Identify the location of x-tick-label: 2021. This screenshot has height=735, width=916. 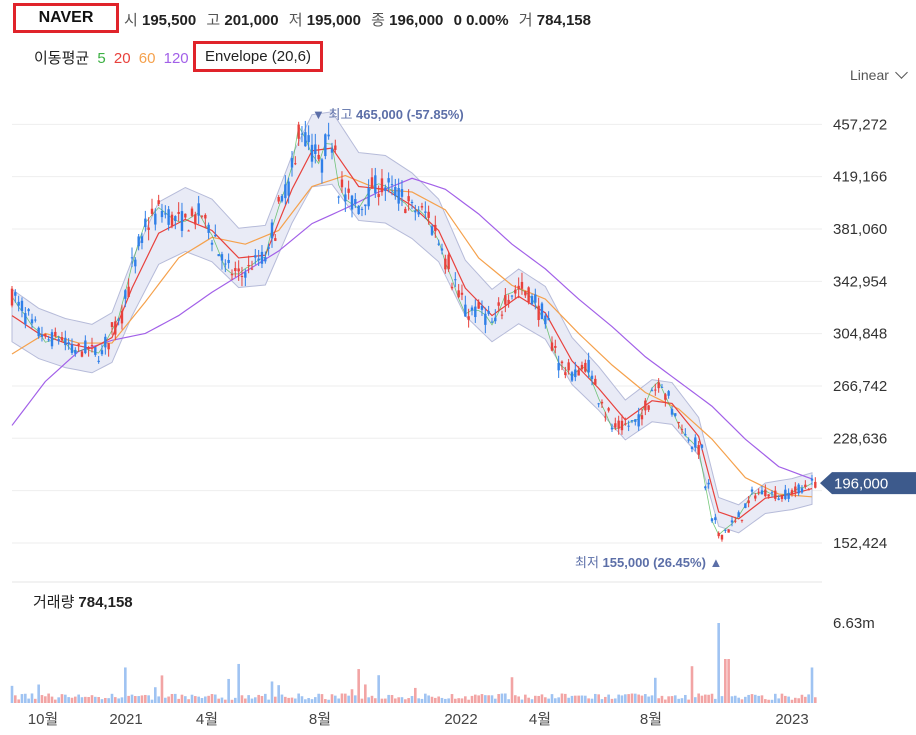
(125, 719).